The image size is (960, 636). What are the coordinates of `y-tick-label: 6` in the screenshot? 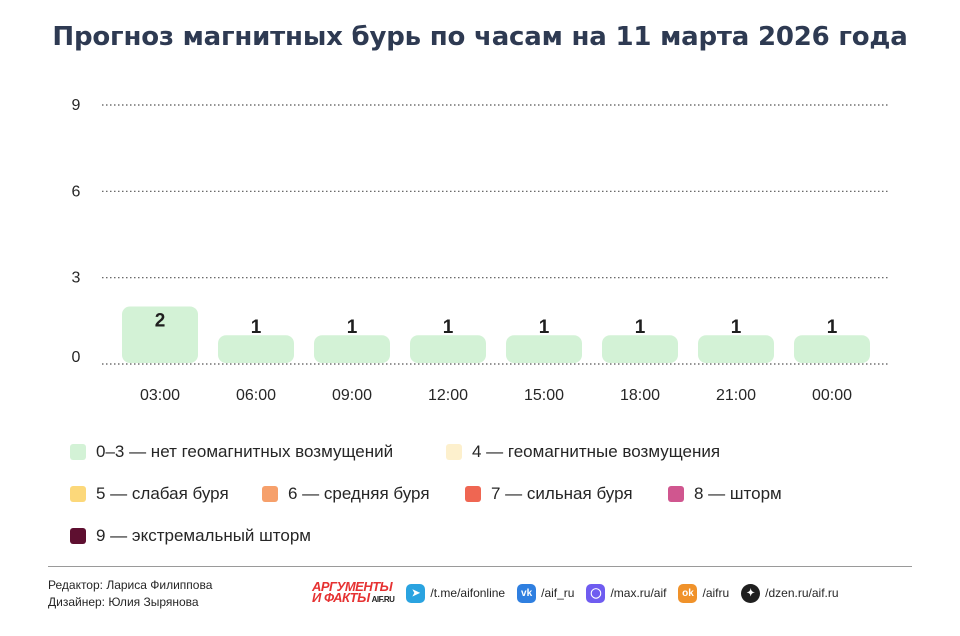 It's located at (76, 191).